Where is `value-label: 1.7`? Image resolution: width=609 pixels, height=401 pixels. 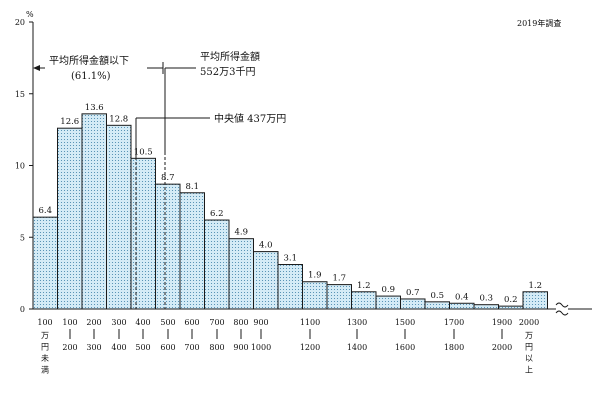
value-label: 1.7 is located at coordinates (339, 279).